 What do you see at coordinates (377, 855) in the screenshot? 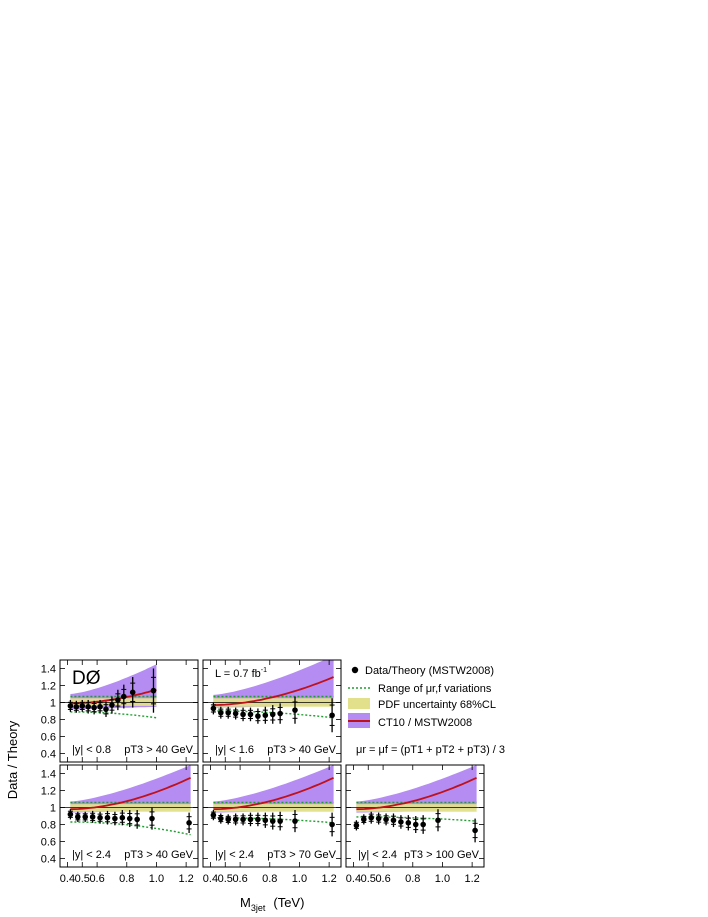
I see `rapidity-cut-label: |y| < 2.4` at bounding box center [377, 855].